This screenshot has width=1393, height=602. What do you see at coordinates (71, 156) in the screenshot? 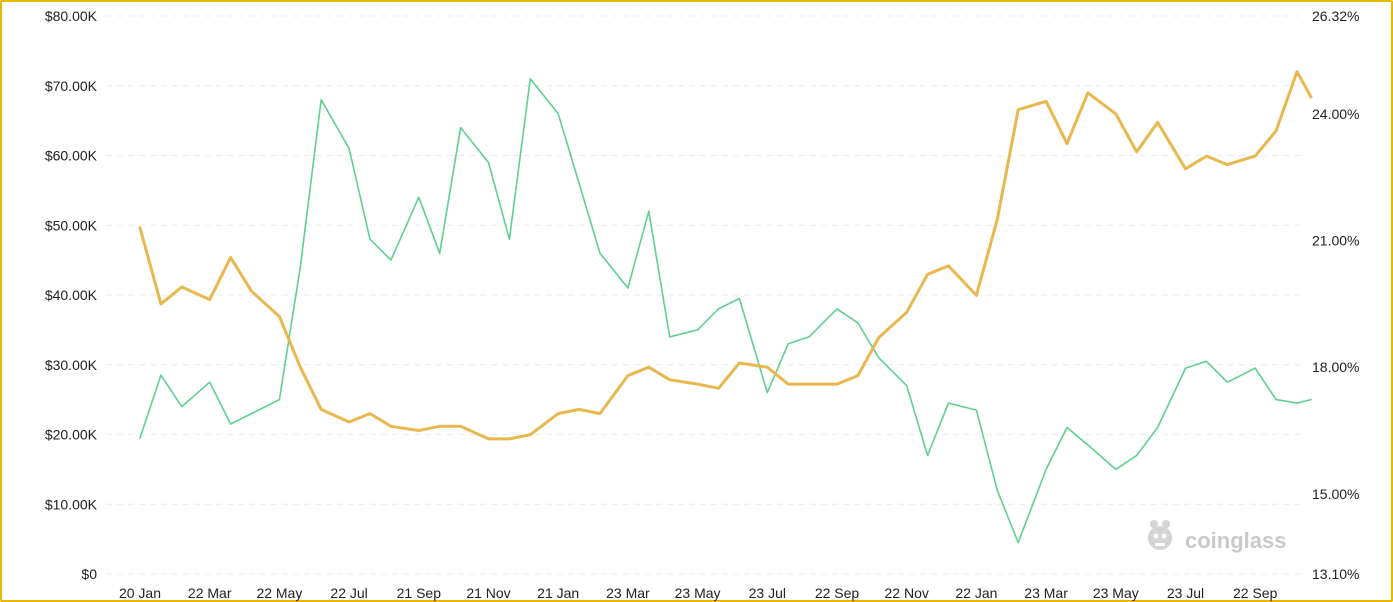
I see `left-tick-label: $60.00K` at bounding box center [71, 156].